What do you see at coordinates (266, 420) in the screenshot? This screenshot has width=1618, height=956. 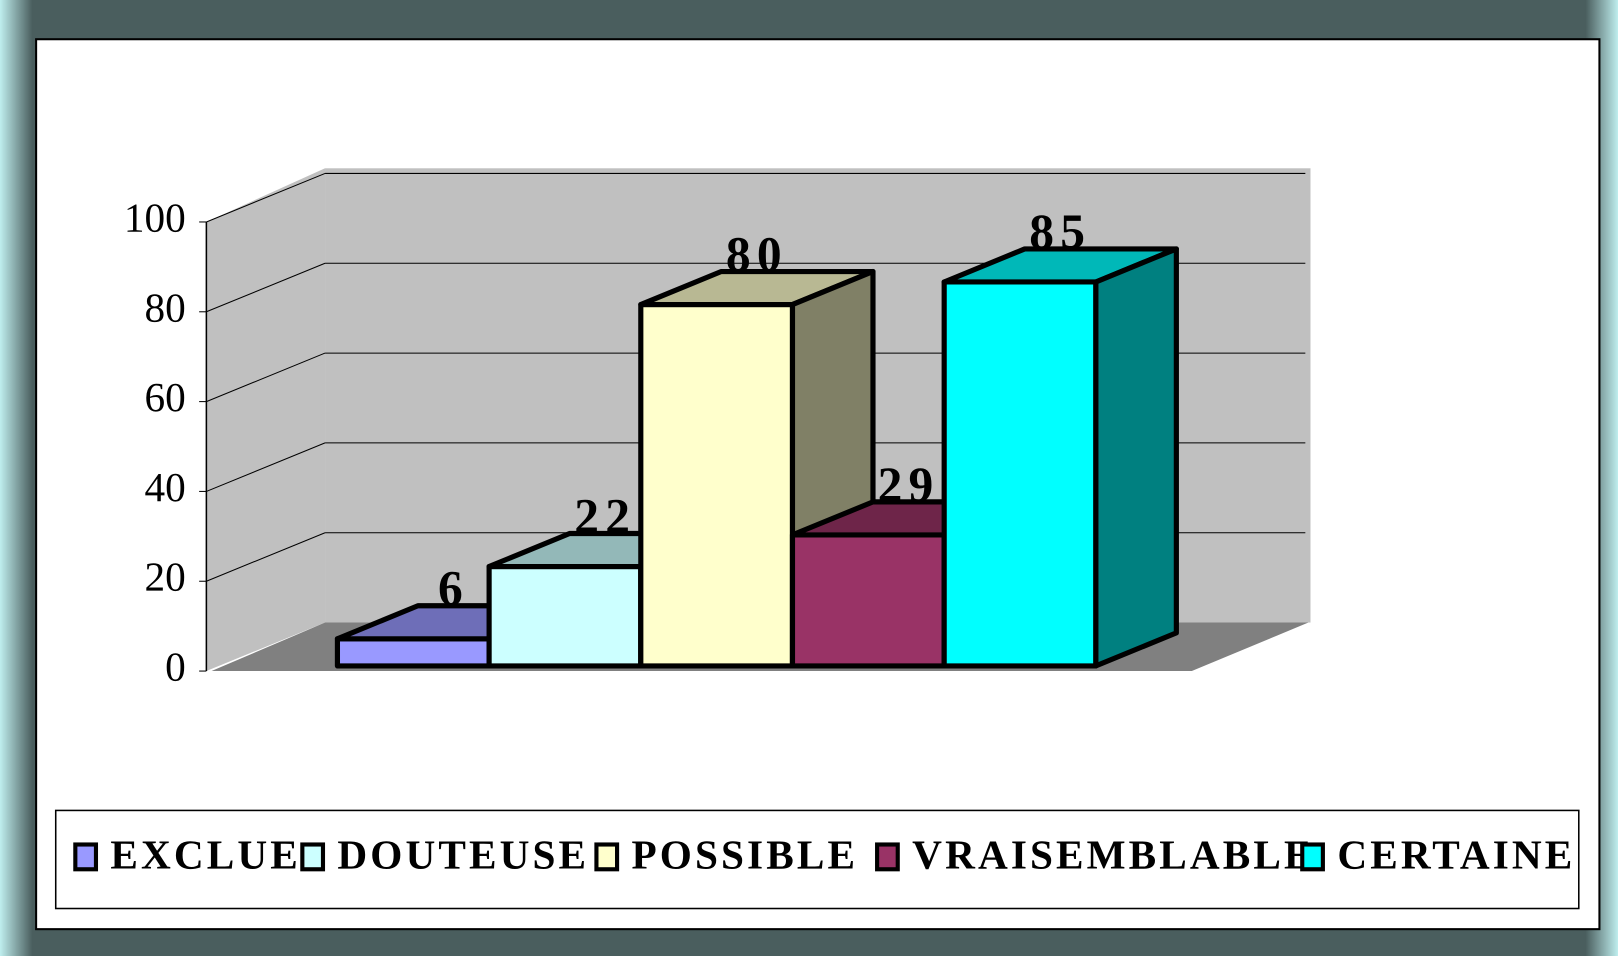 I see `side-wall` at bounding box center [266, 420].